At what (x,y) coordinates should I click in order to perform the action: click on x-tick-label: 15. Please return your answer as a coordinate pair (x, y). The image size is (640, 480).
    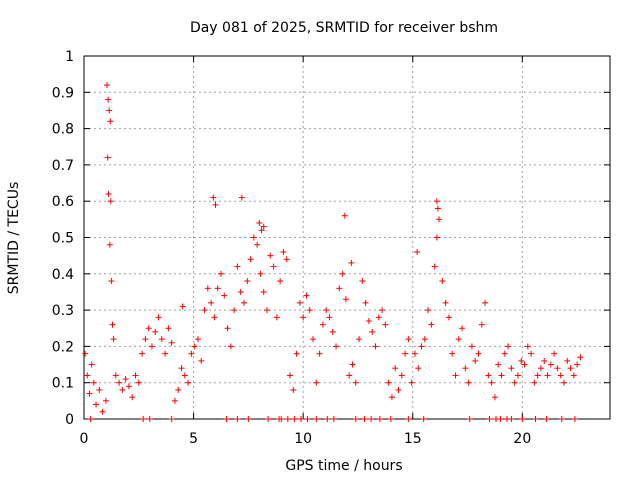
    Looking at the image, I should click on (413, 439).